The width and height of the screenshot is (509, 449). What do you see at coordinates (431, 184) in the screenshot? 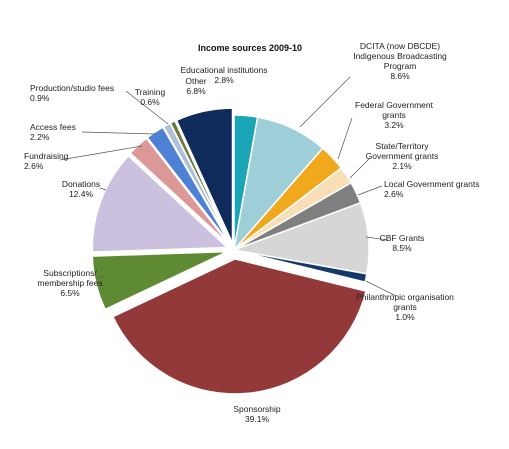
I see `slice-name-line: Local Government grants` at bounding box center [431, 184].